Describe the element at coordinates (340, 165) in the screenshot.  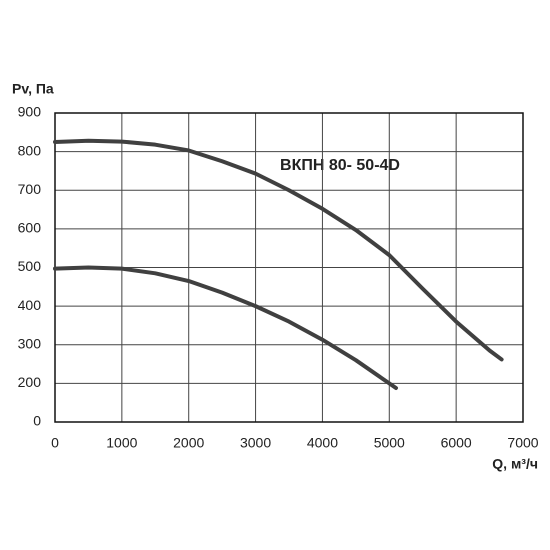
I see `annotation: ВКПН 80- 50-4D` at that location.